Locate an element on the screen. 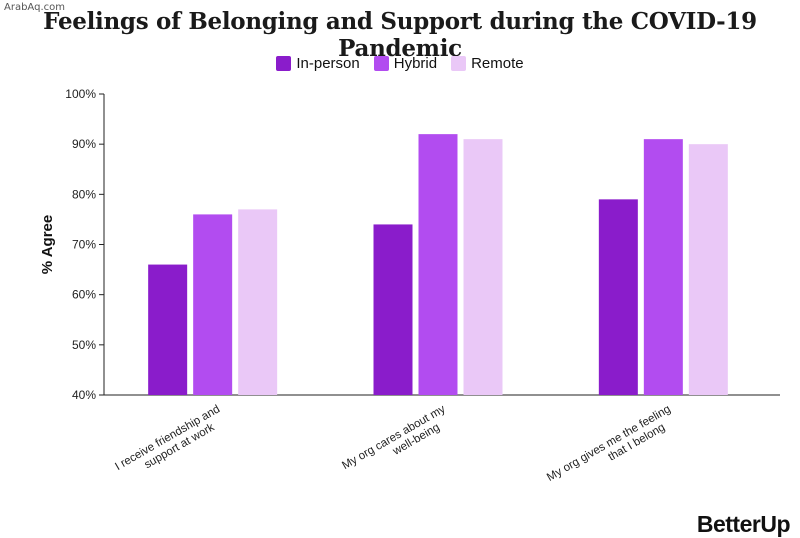  watermark: ArabAq.com is located at coordinates (34, 7).